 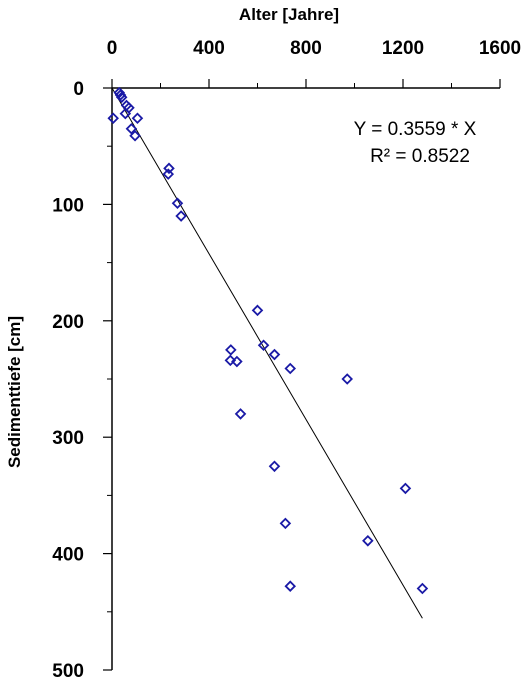 I want to click on y-tick-label: 500, so click(x=68, y=671).